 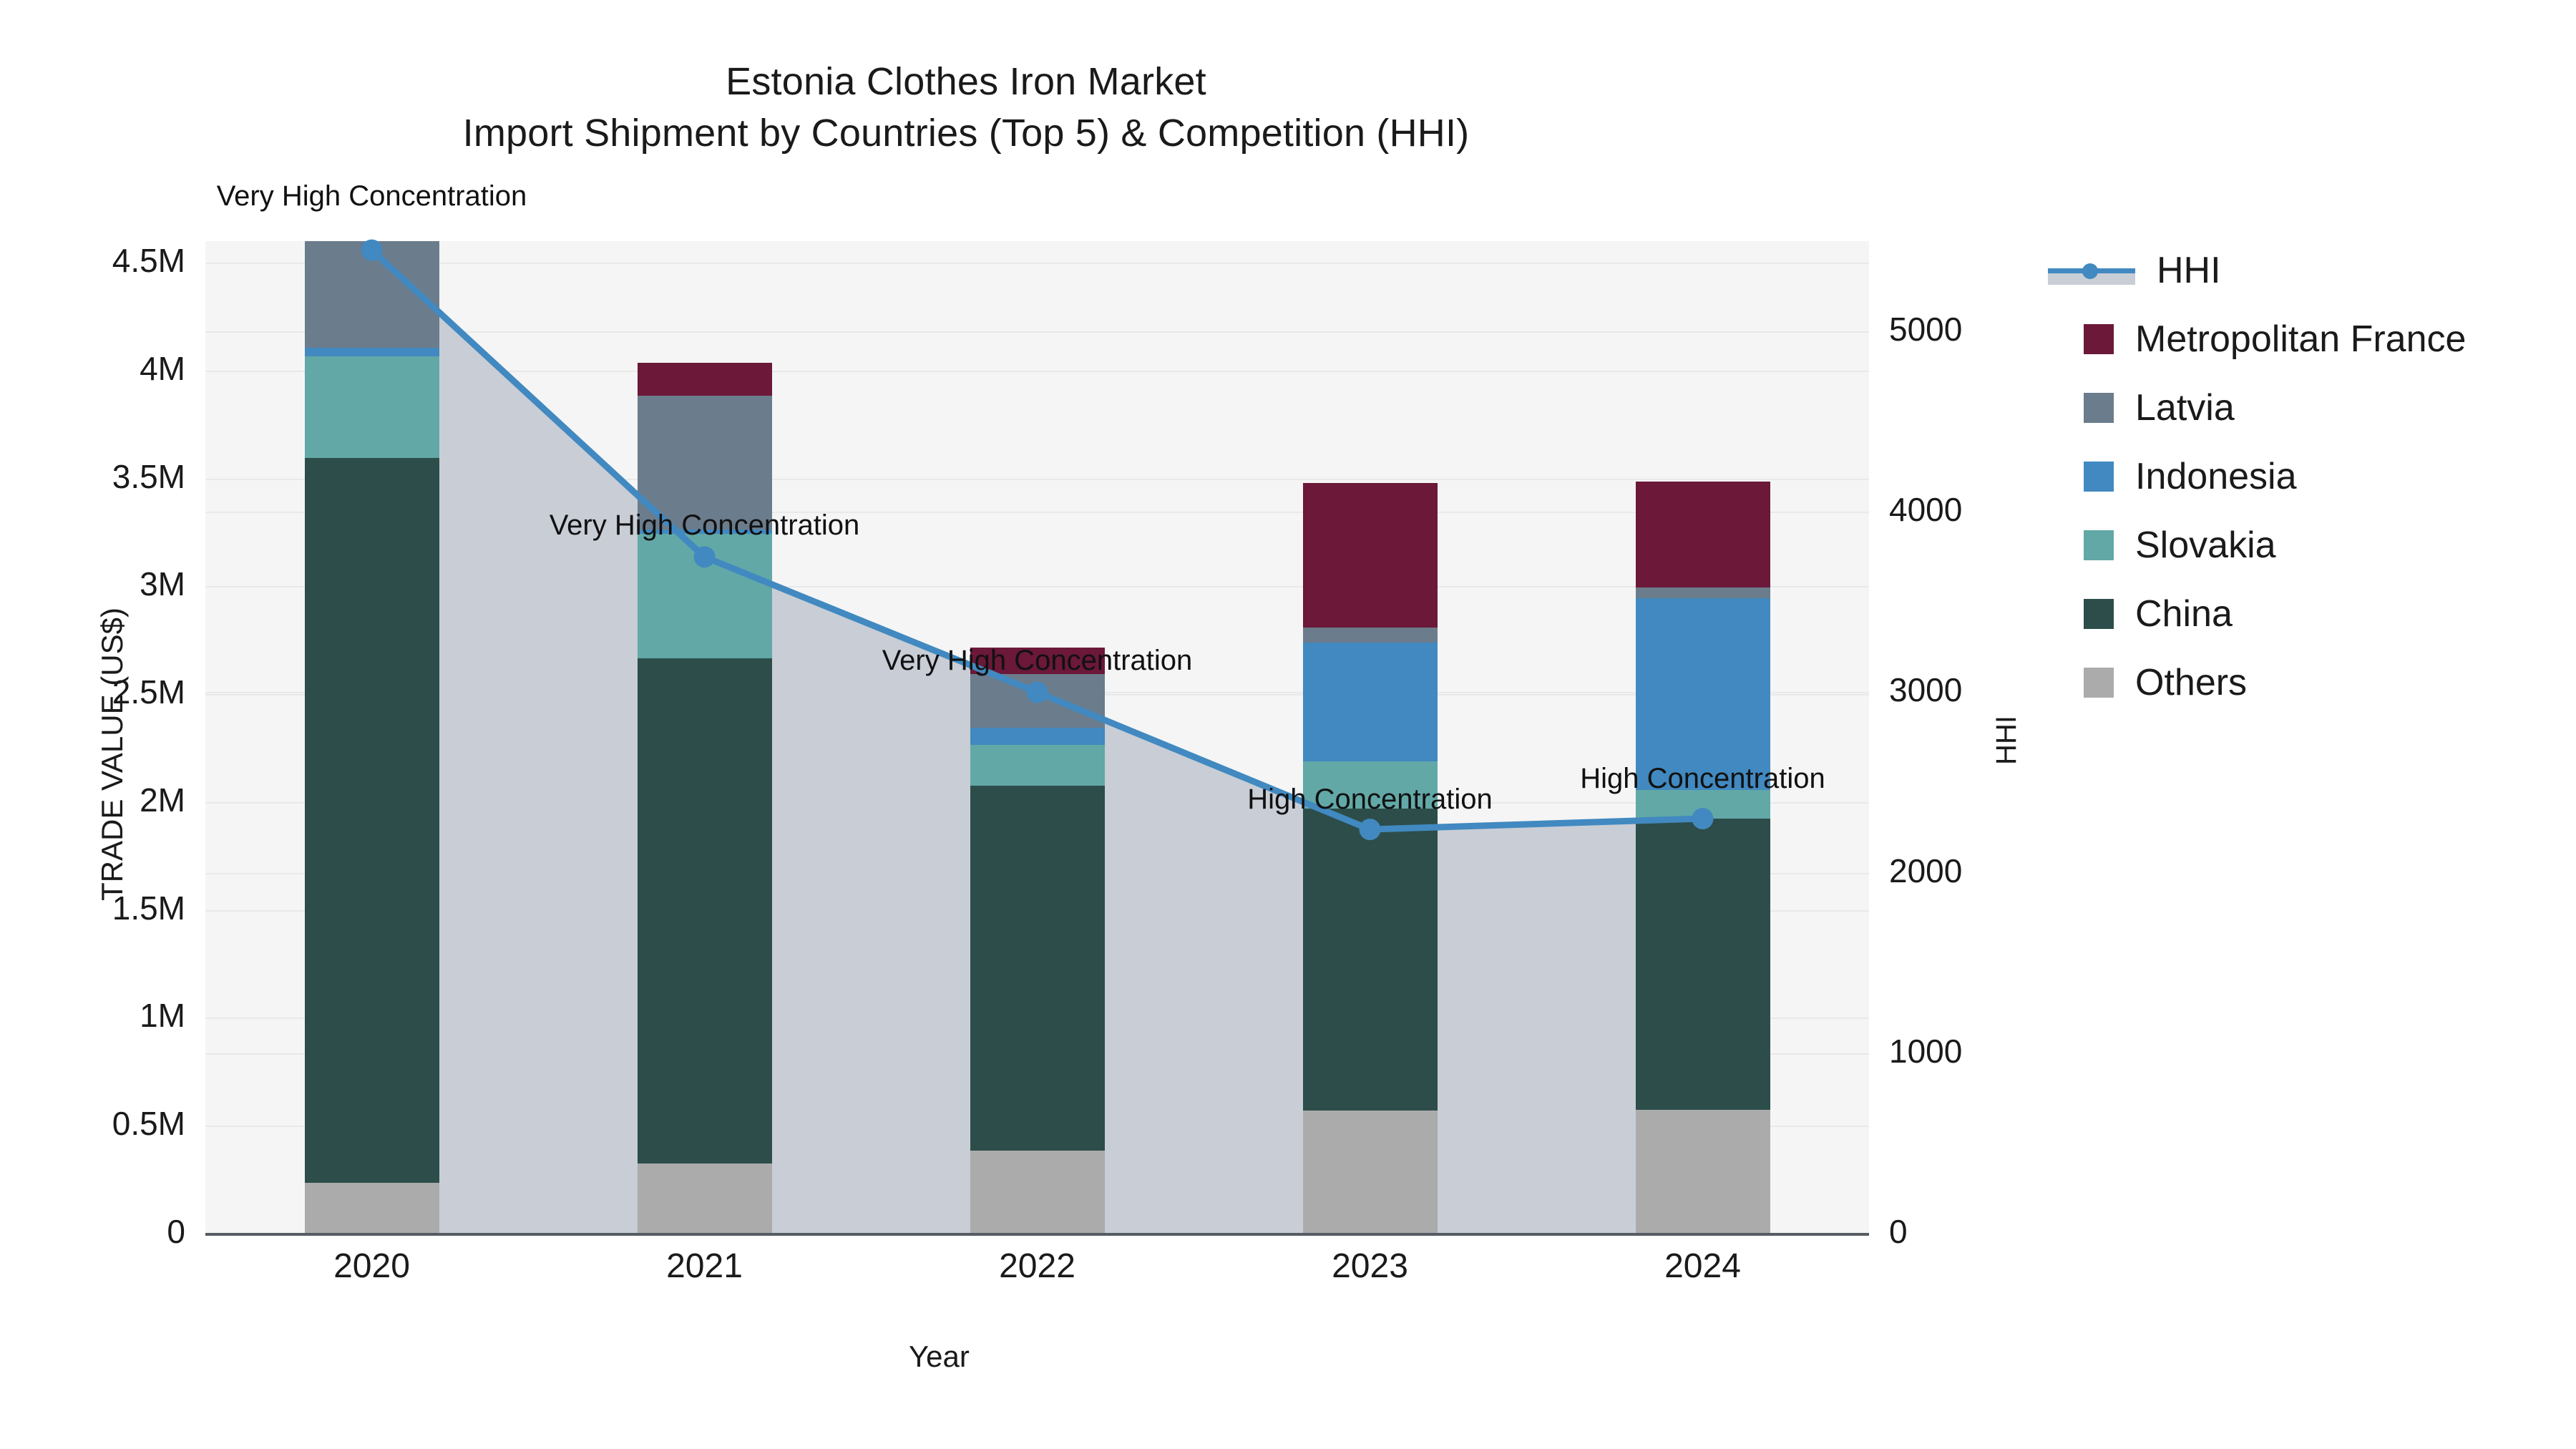 I want to click on legend-swatch-indonesia, so click(x=2099, y=477).